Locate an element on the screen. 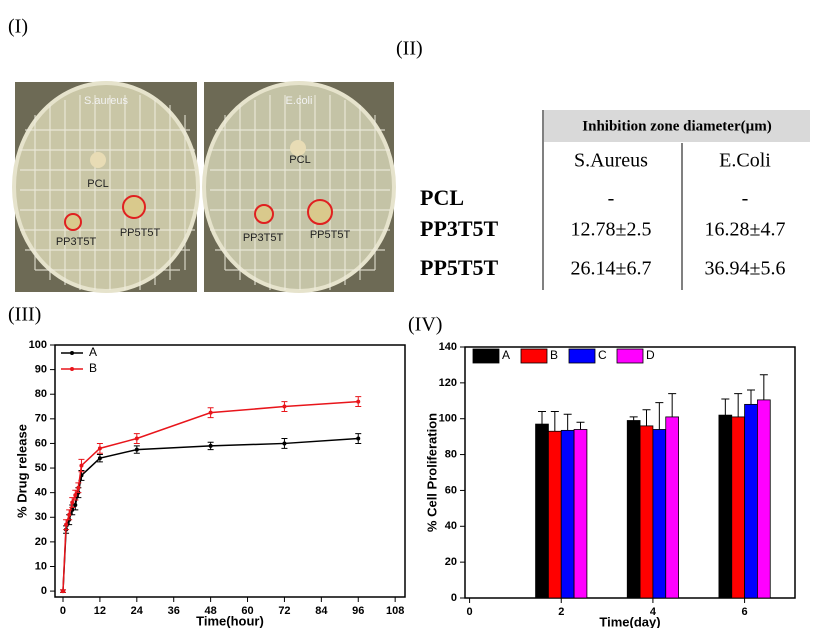 Image resolution: width=822 pixels, height=628 pixels. panel-label: (III) is located at coordinates (24, 315).